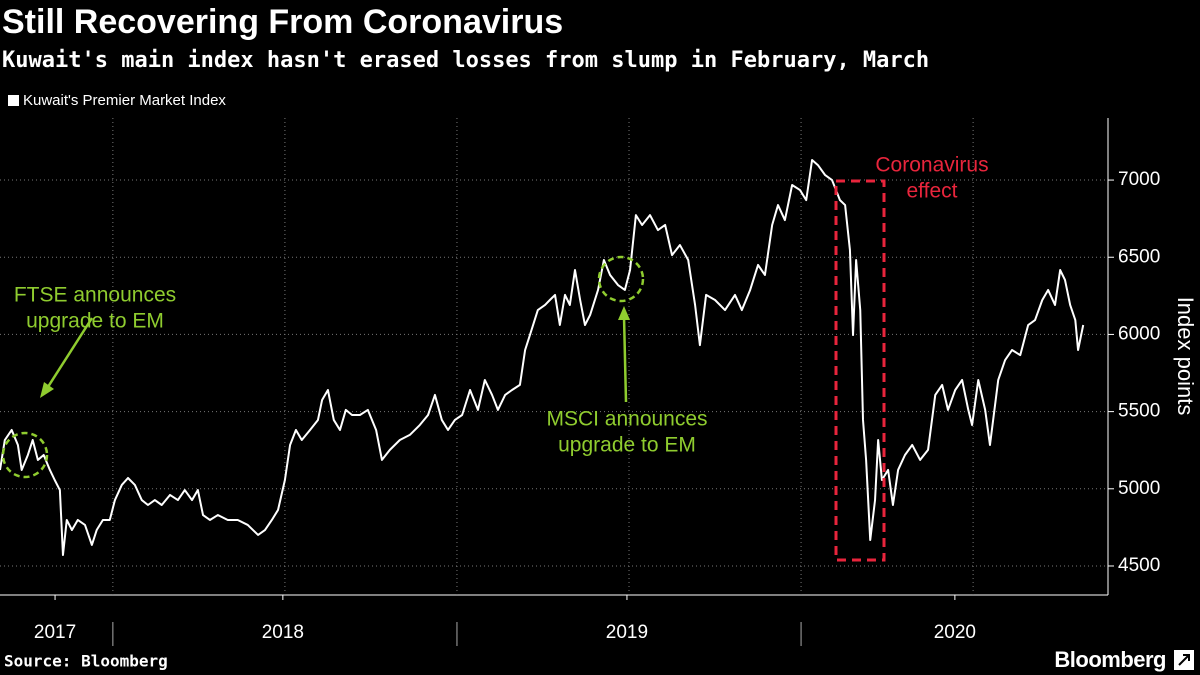 The image size is (1200, 675). Describe the element at coordinates (282, 22) in the screenshot. I see `chart-title: Still Recovering From Coronavirus` at that location.